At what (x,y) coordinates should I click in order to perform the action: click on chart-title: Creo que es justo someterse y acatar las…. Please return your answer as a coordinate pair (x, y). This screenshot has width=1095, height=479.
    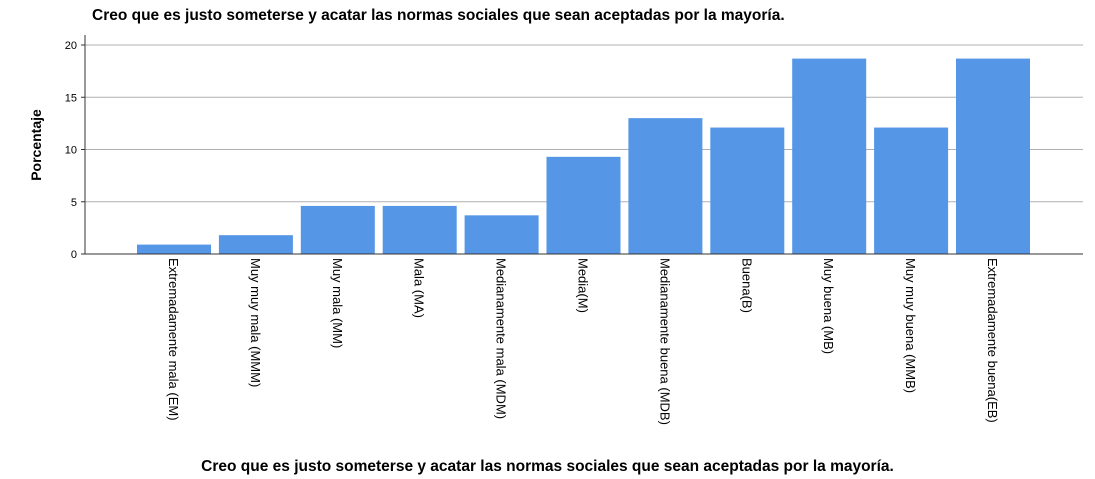
    Looking at the image, I should click on (438, 15).